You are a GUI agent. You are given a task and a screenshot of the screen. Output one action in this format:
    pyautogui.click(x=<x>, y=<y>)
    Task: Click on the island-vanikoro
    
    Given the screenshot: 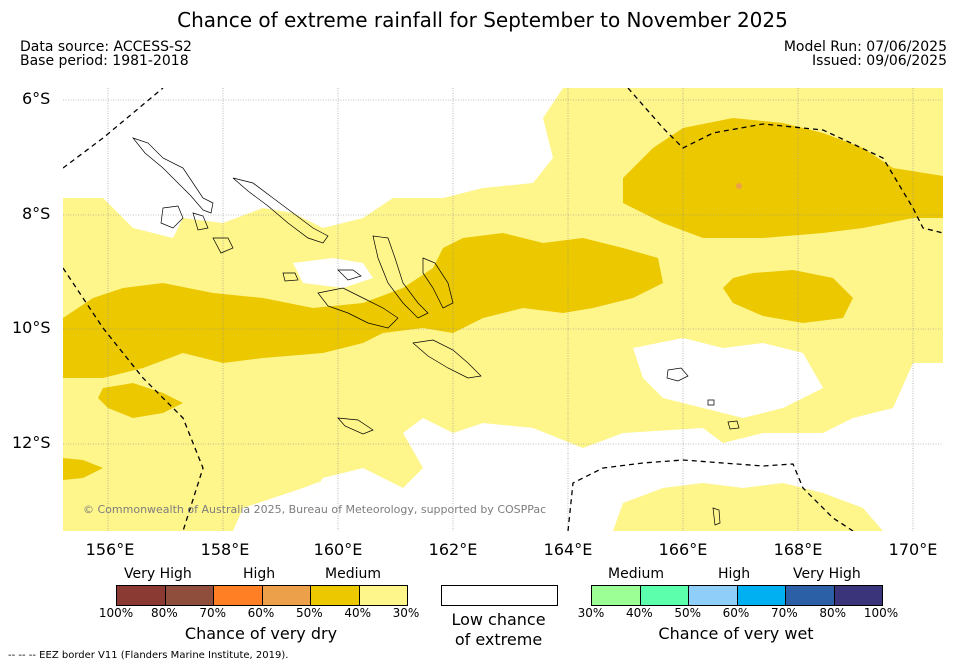 What is the action you would take?
    pyautogui.click(x=733, y=425)
    